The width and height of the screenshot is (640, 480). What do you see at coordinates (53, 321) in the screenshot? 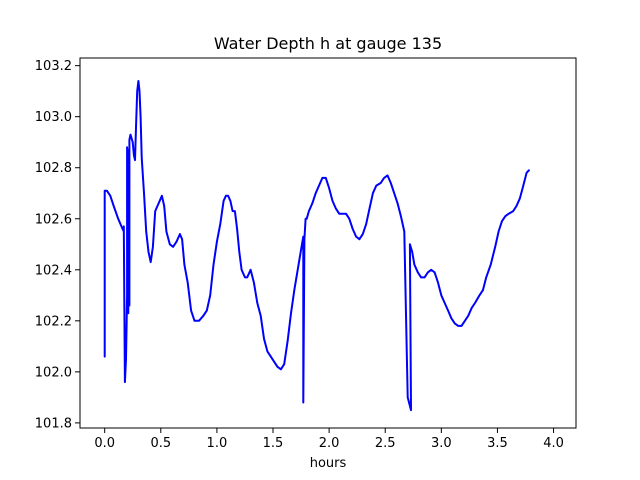
I see `y-tick-label: 102.2` at bounding box center [53, 321].